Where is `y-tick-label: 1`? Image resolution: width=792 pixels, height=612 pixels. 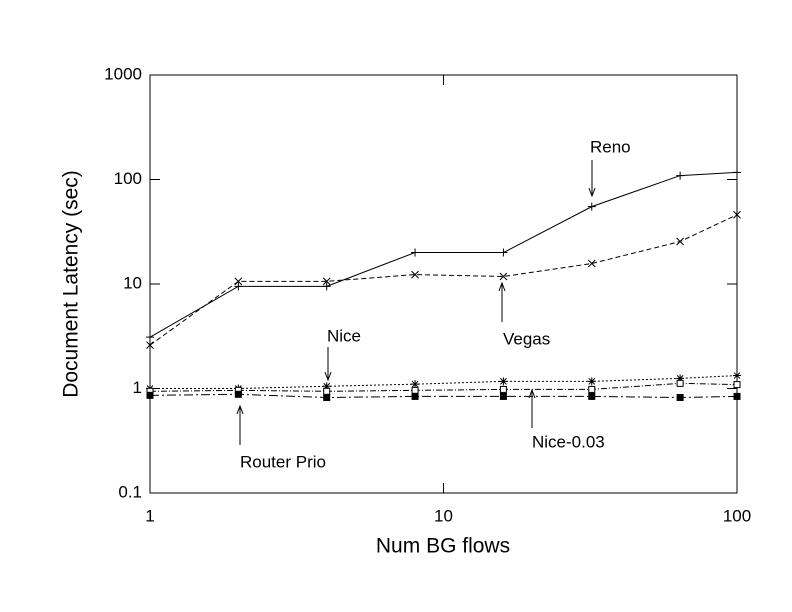
y-tick-label: 1 is located at coordinates (137, 387).